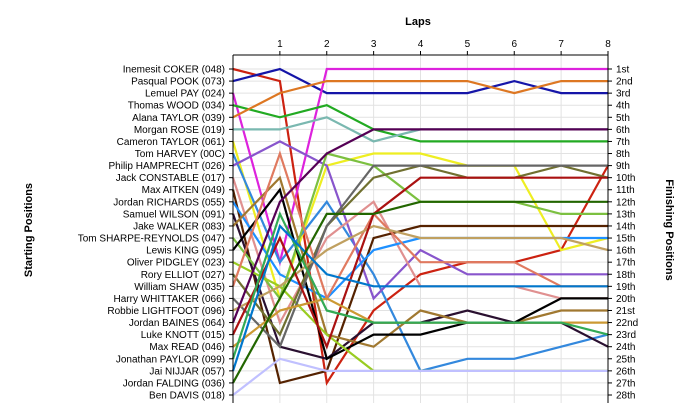 The height and width of the screenshot is (420, 700). What do you see at coordinates (29, 230) in the screenshot?
I see `left-axis-label: Starting Positions` at bounding box center [29, 230].